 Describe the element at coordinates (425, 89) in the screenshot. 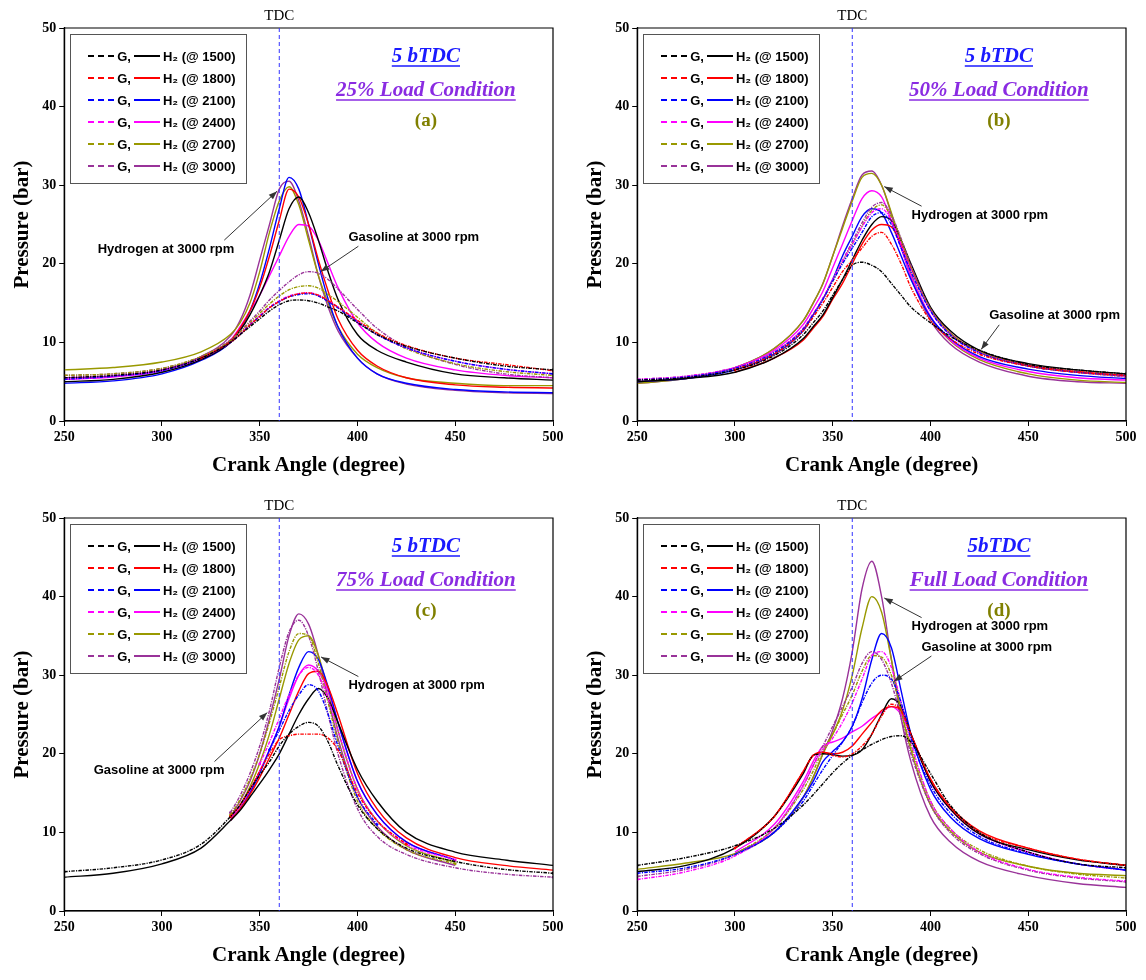

I see `text: 25% Load Condition` at that location.